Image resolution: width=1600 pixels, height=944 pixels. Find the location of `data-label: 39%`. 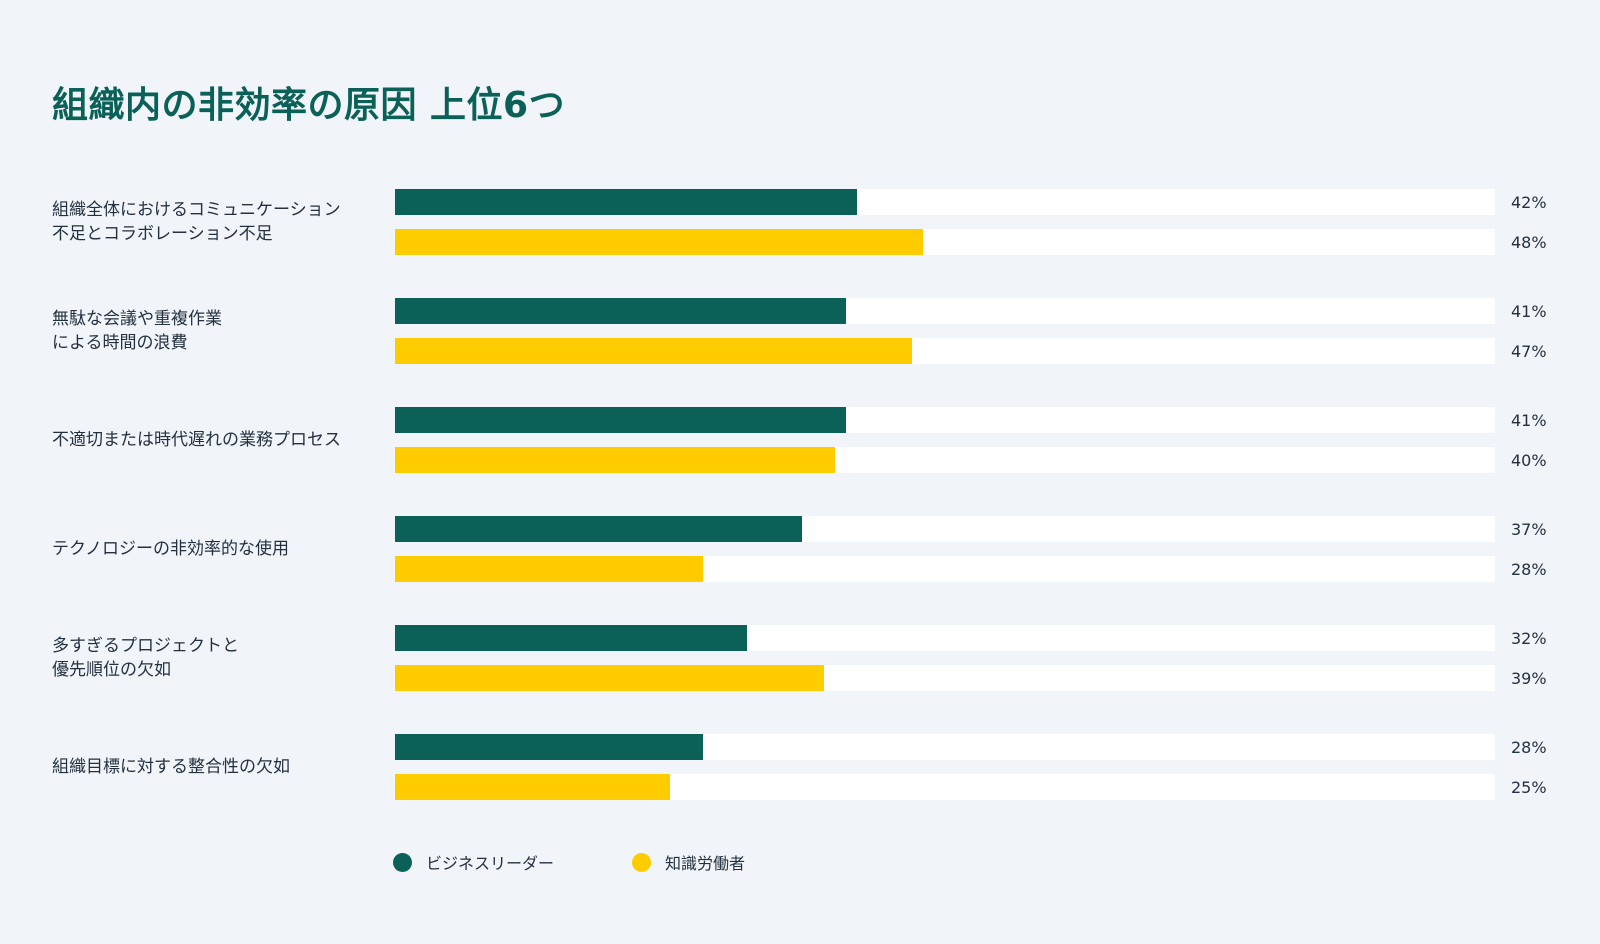

data-label: 39% is located at coordinates (1529, 678).